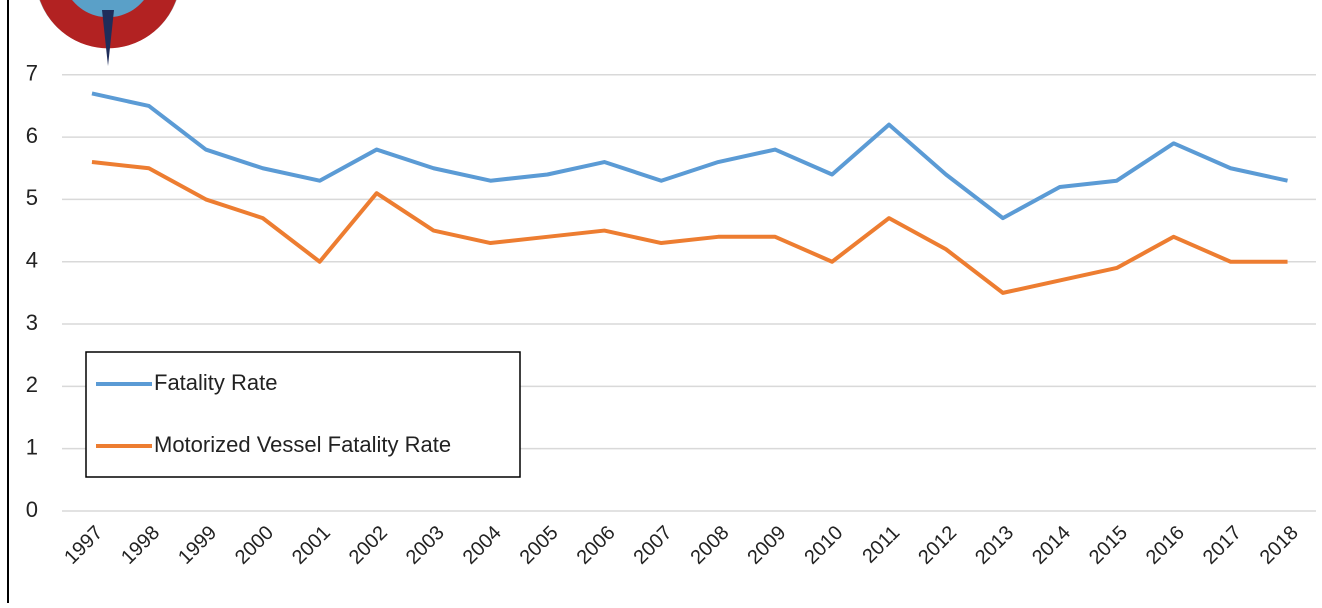 The image size is (1322, 608). What do you see at coordinates (881, 545) in the screenshot?
I see `x-tick-label: 2011` at bounding box center [881, 545].